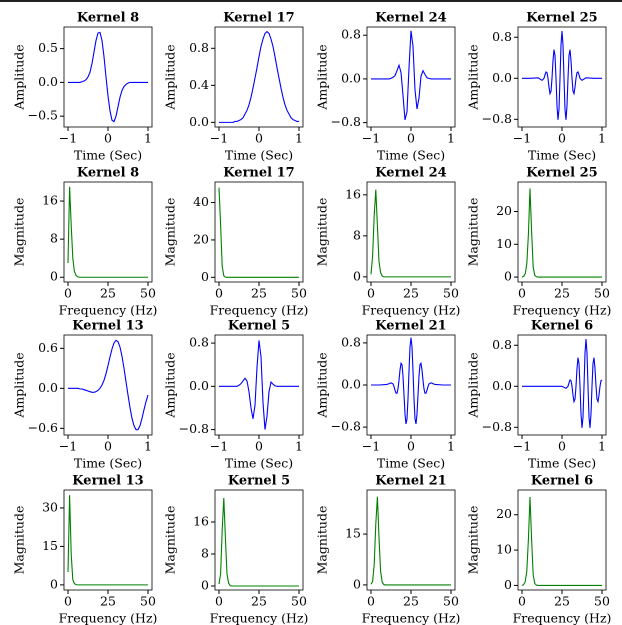 The height and width of the screenshot is (625, 622). Describe the element at coordinates (504, 549) in the screenshot. I see `y-tick-label: 10` at that location.